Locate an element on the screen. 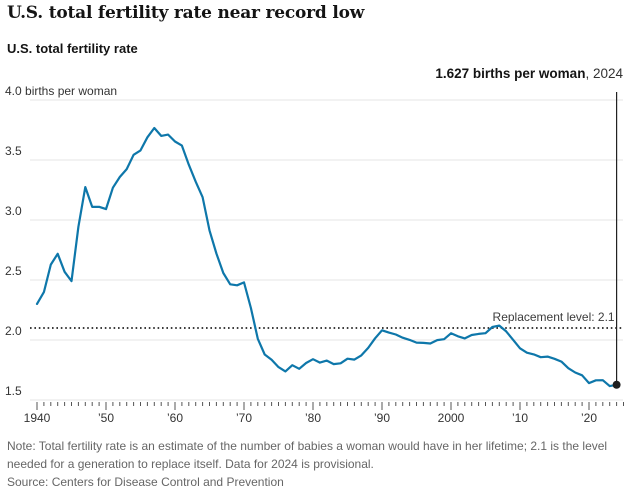 This screenshot has width=626, height=494. y-axis-label: 3.0 is located at coordinates (13, 211).